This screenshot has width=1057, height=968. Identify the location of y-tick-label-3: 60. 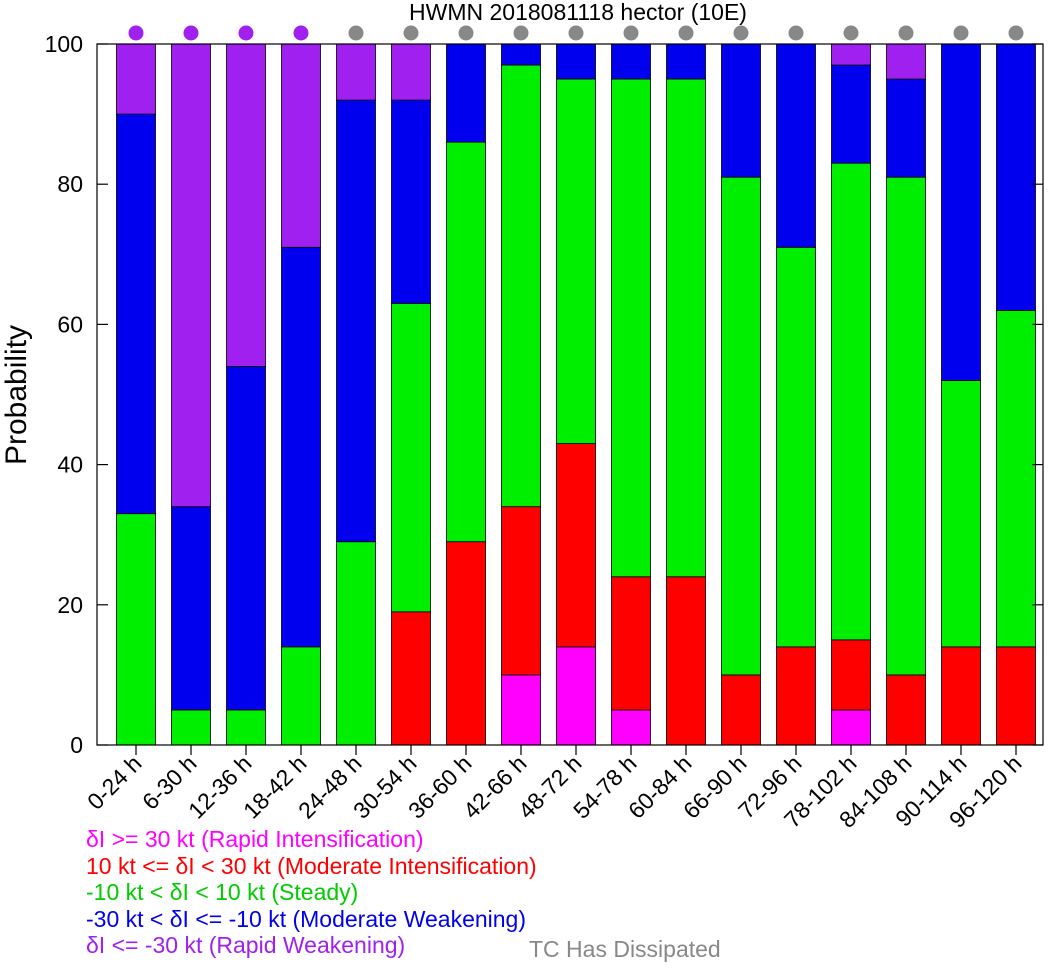
(70, 324).